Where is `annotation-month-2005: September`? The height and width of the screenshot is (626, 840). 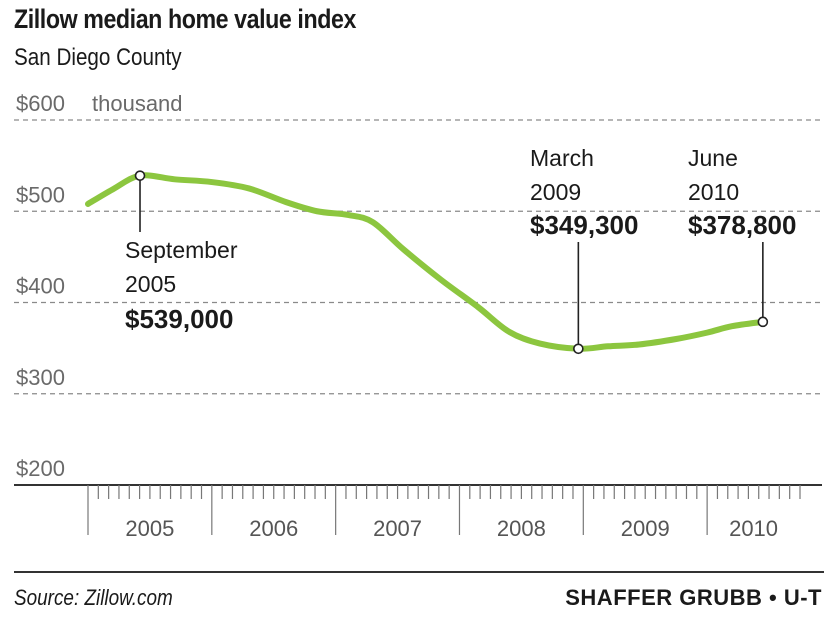
annotation-month-2005: September is located at coordinates (181, 250).